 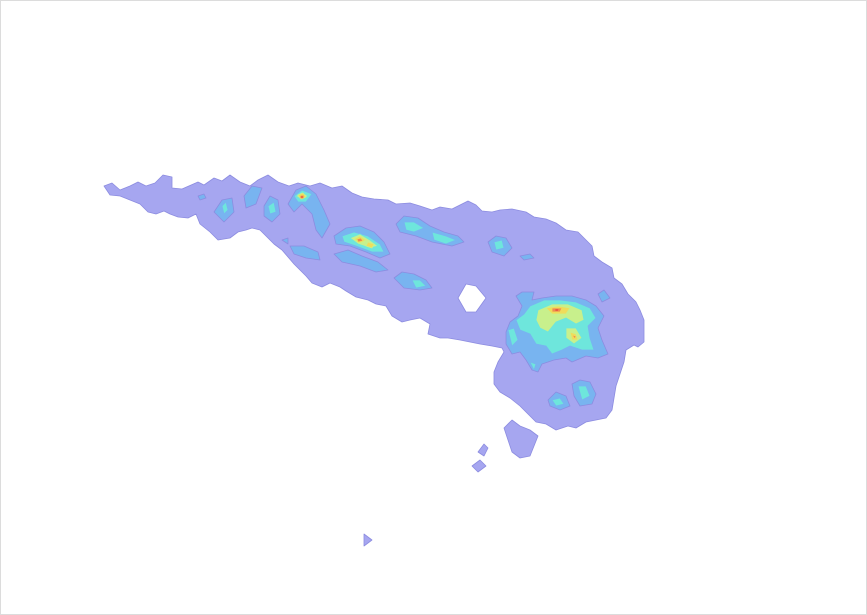 I want to click on southern-spur, so click(x=521, y=439).